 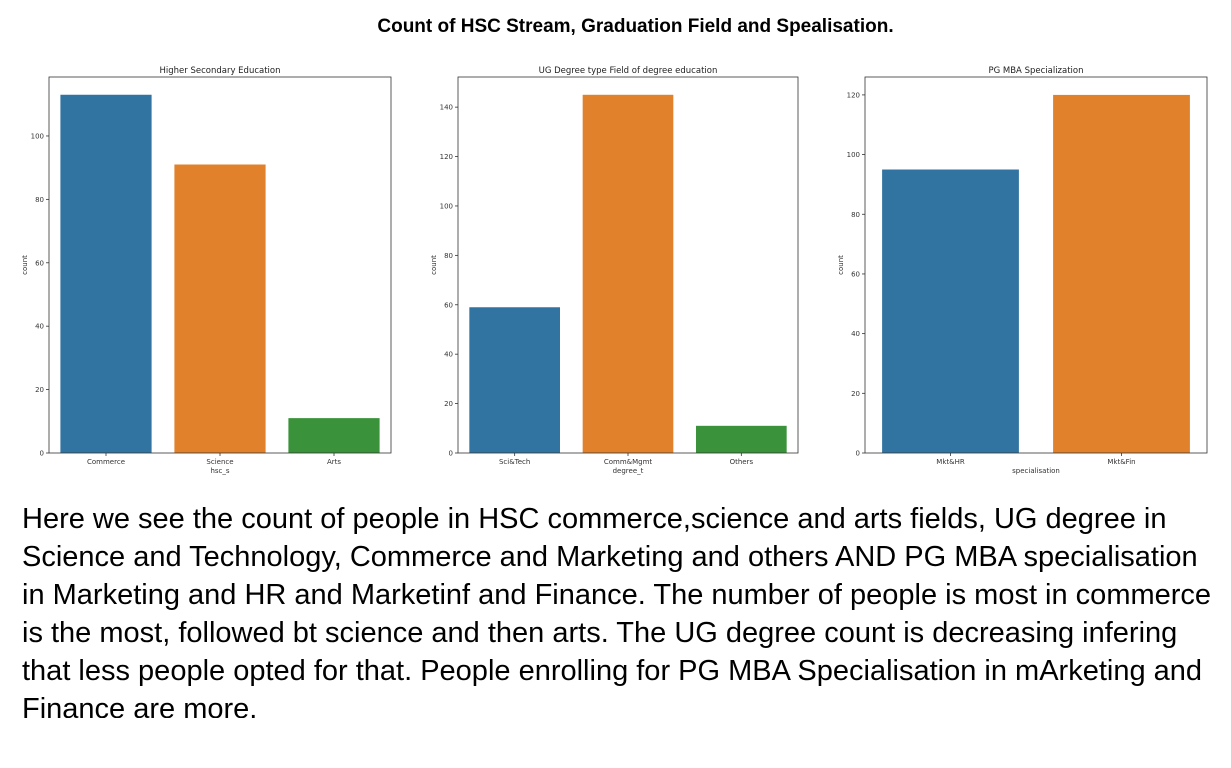 I want to click on subplot-title-3: PG MBA Specialization, so click(x=1035, y=71).